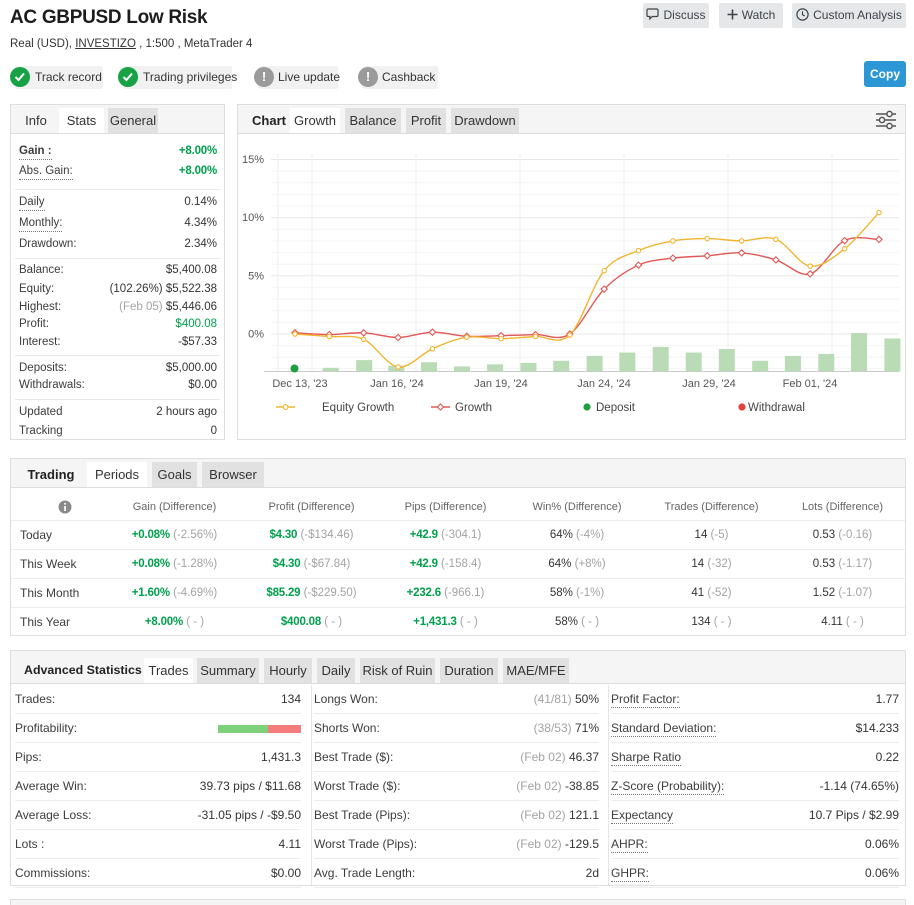 The image size is (914, 905). Describe the element at coordinates (256, 276) in the screenshot. I see `svg-text: 5%` at that location.